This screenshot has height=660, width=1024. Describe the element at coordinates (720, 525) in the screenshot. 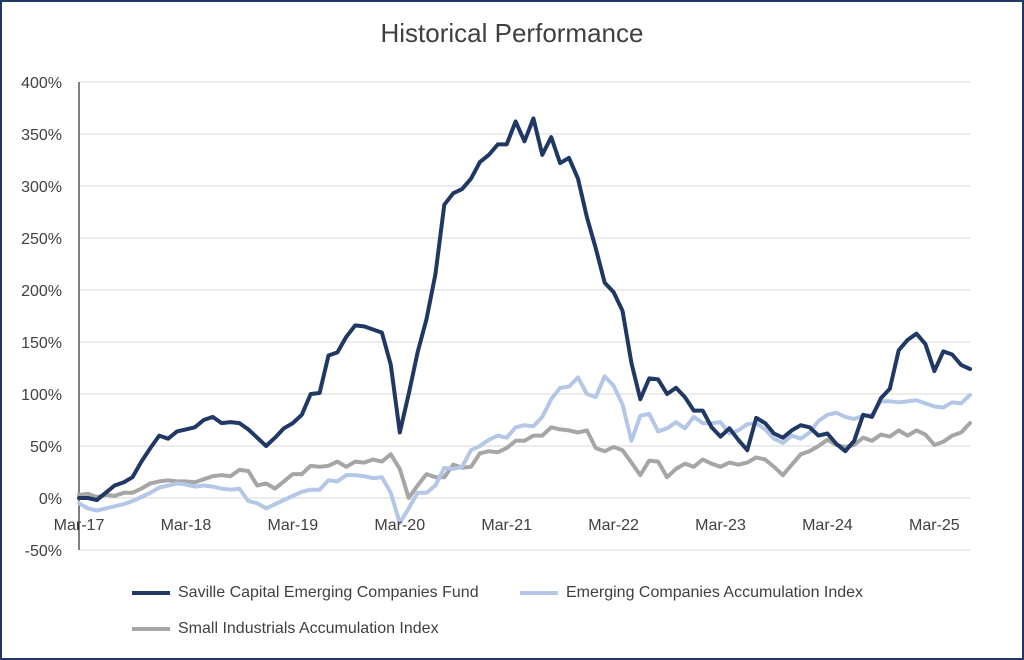

I see `x-tick-label: Mar-23` at that location.